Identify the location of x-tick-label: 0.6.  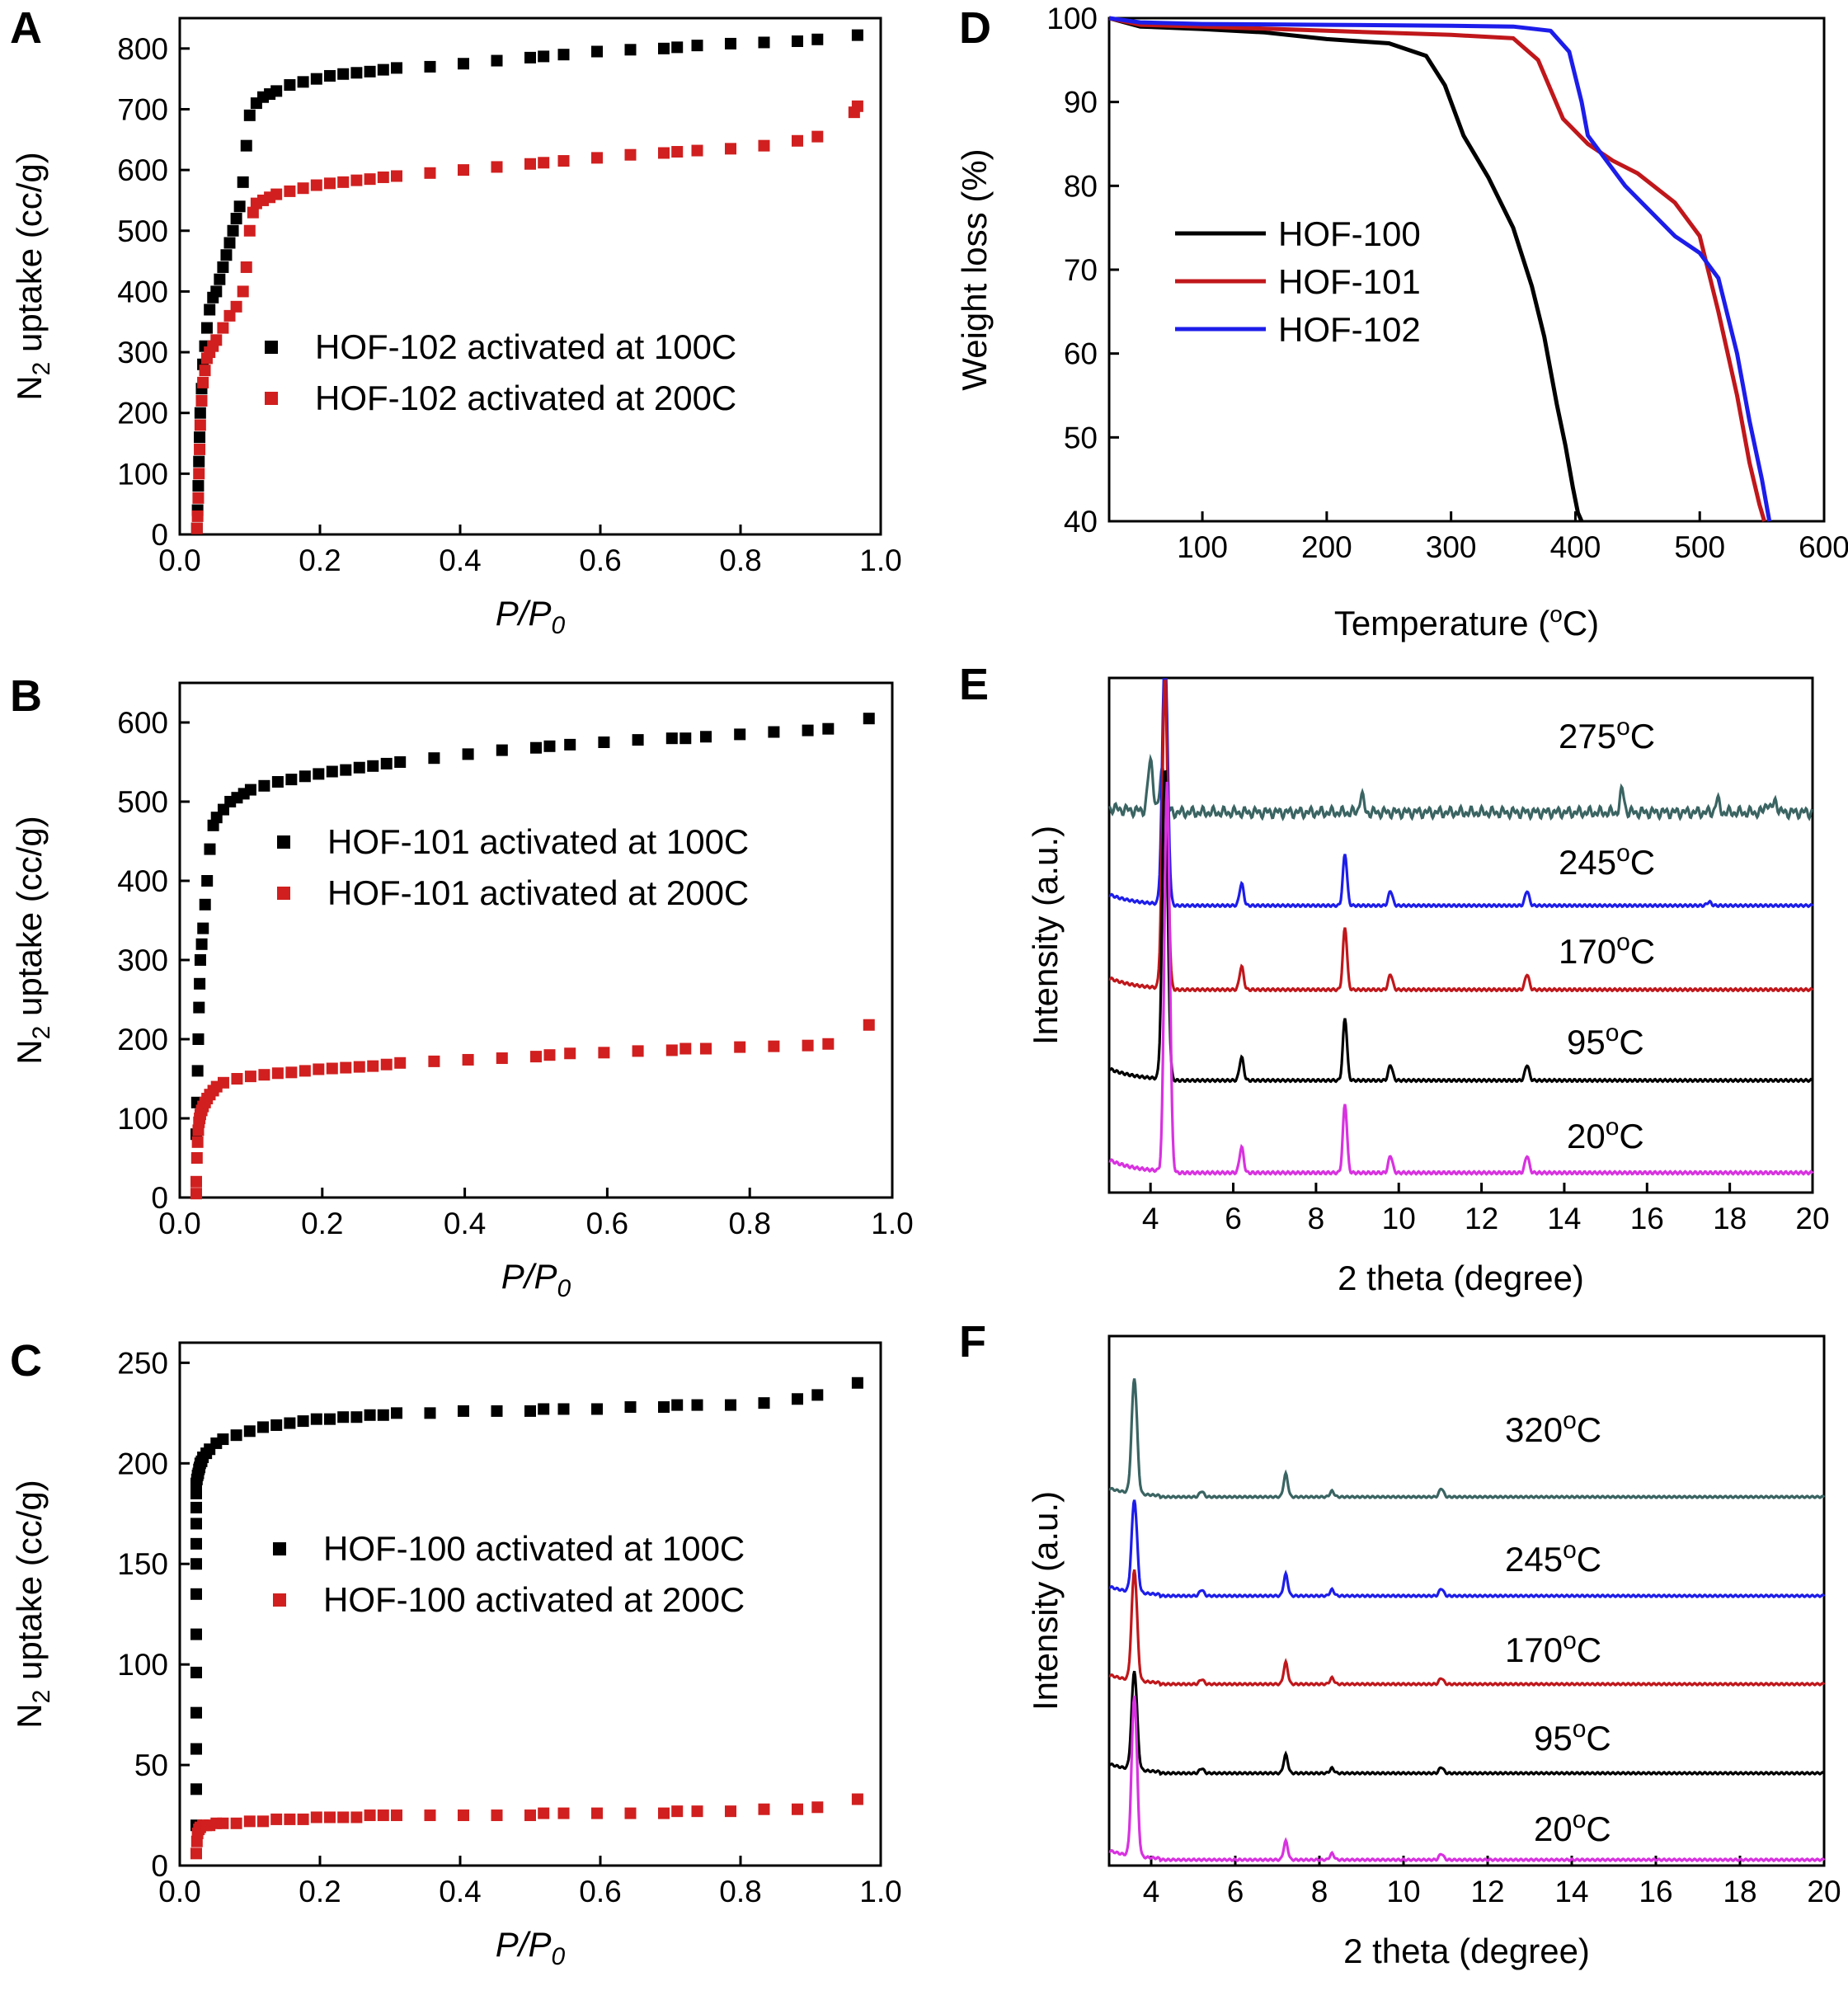
(600, 560).